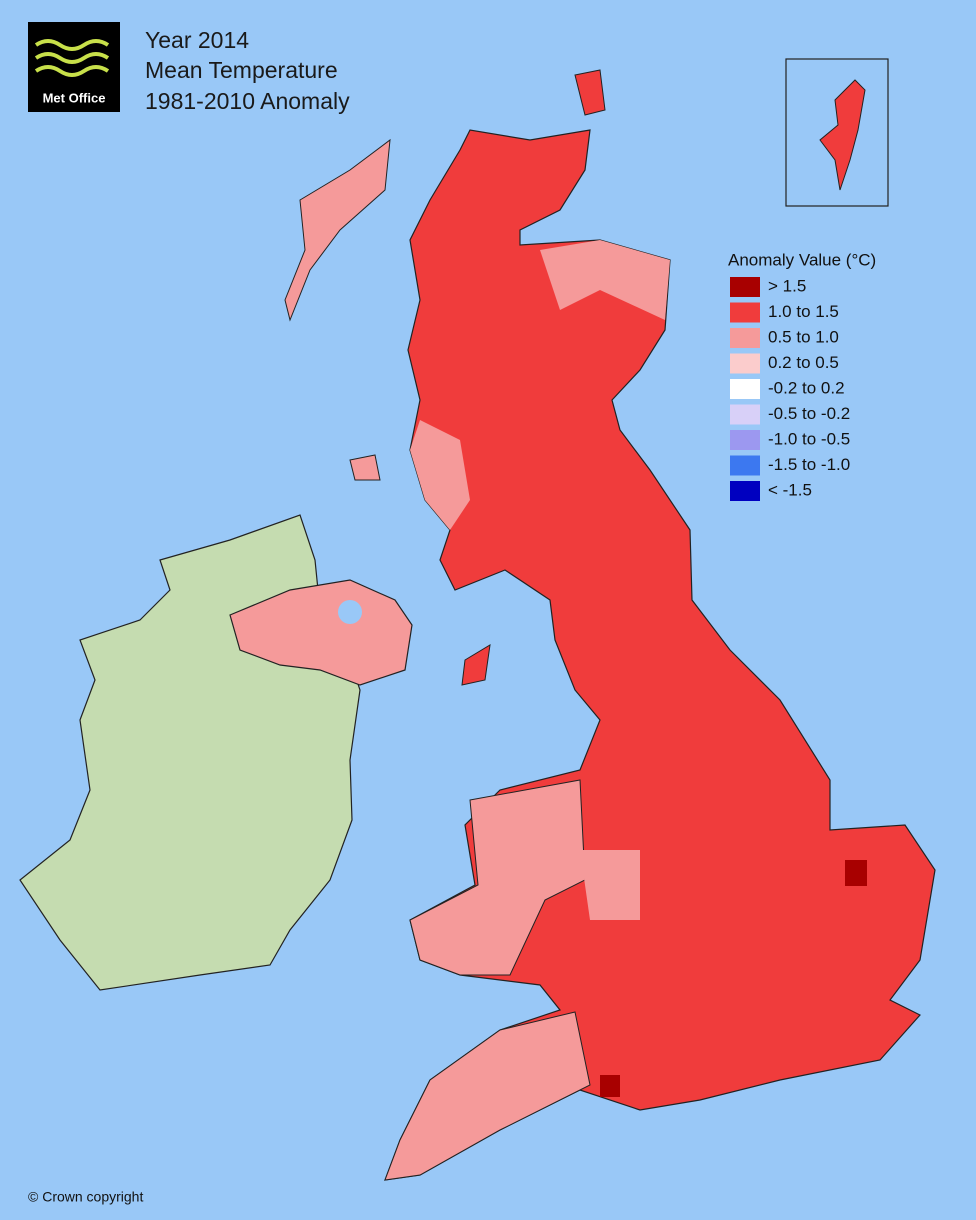  Describe the element at coordinates (590, 92) in the screenshot. I see `orkney` at that location.